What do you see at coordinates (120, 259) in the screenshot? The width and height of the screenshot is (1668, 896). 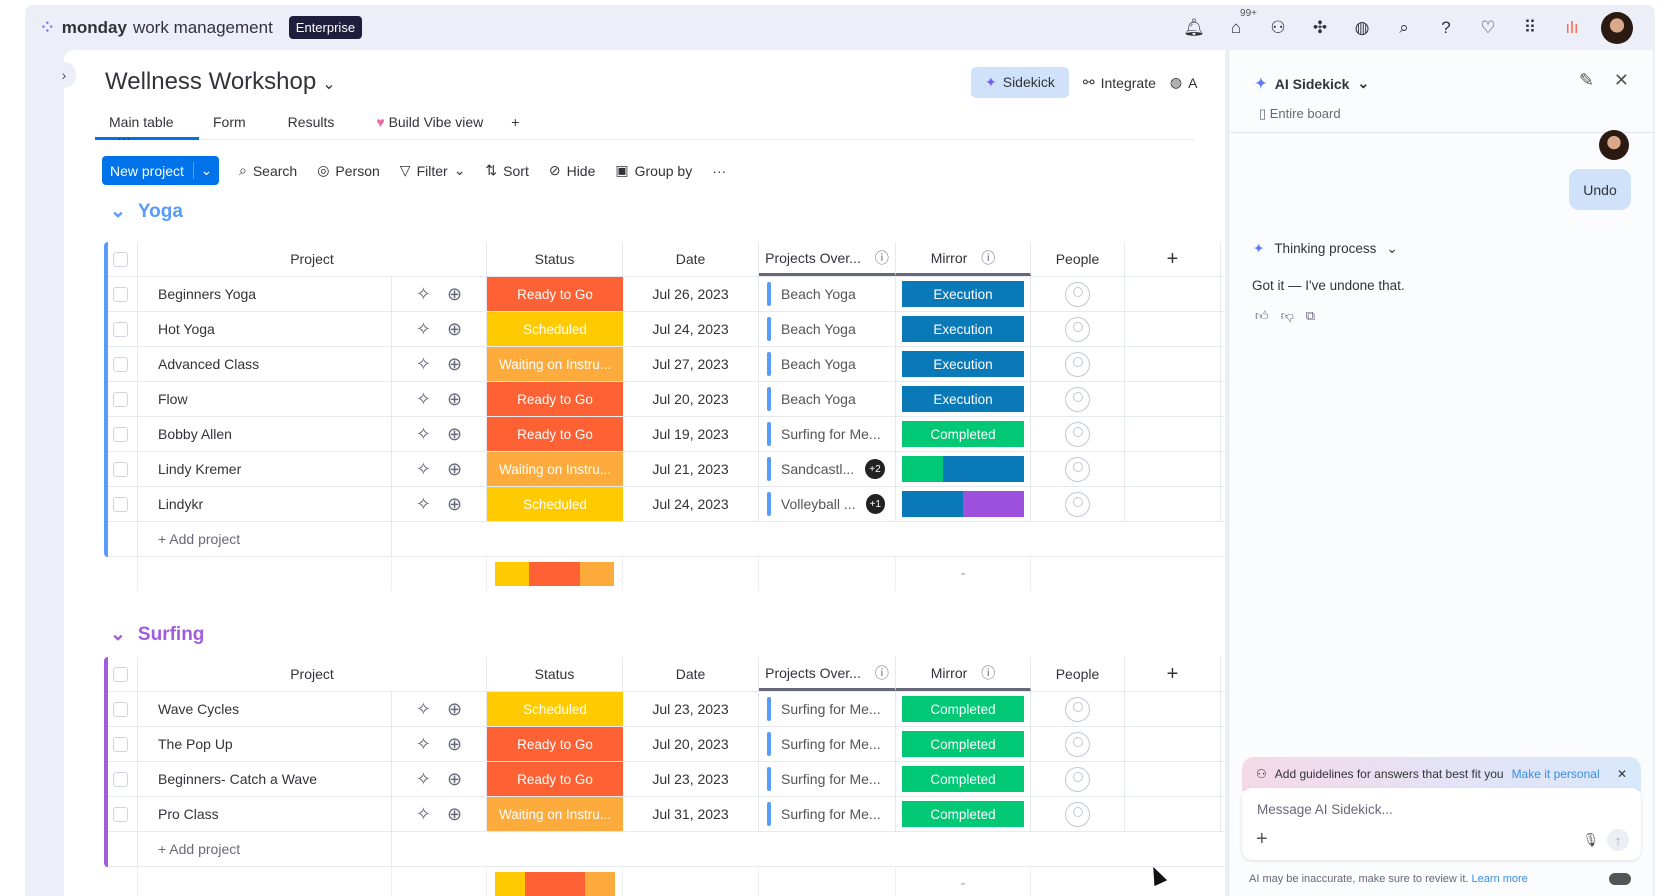 I see `select-all-checkbox` at bounding box center [120, 259].